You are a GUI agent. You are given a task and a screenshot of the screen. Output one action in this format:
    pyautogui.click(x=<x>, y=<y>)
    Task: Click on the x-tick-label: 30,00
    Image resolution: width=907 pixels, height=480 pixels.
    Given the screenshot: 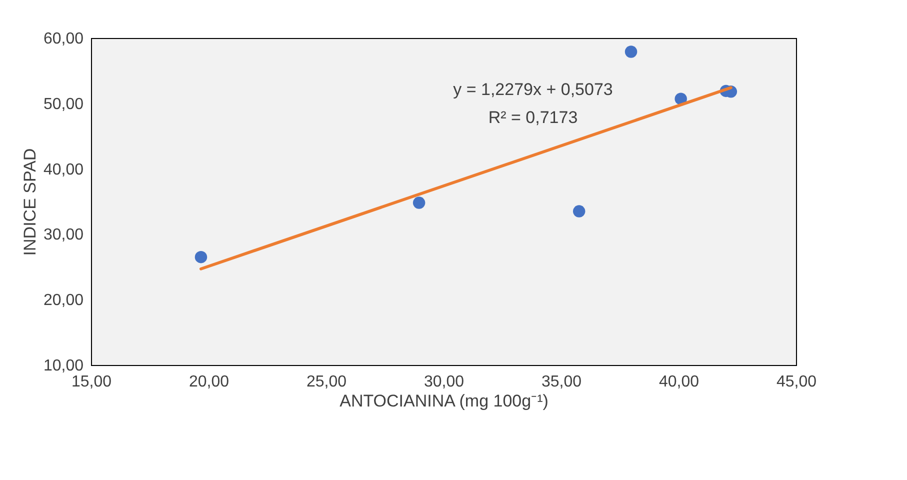 What is the action you would take?
    pyautogui.click(x=444, y=382)
    